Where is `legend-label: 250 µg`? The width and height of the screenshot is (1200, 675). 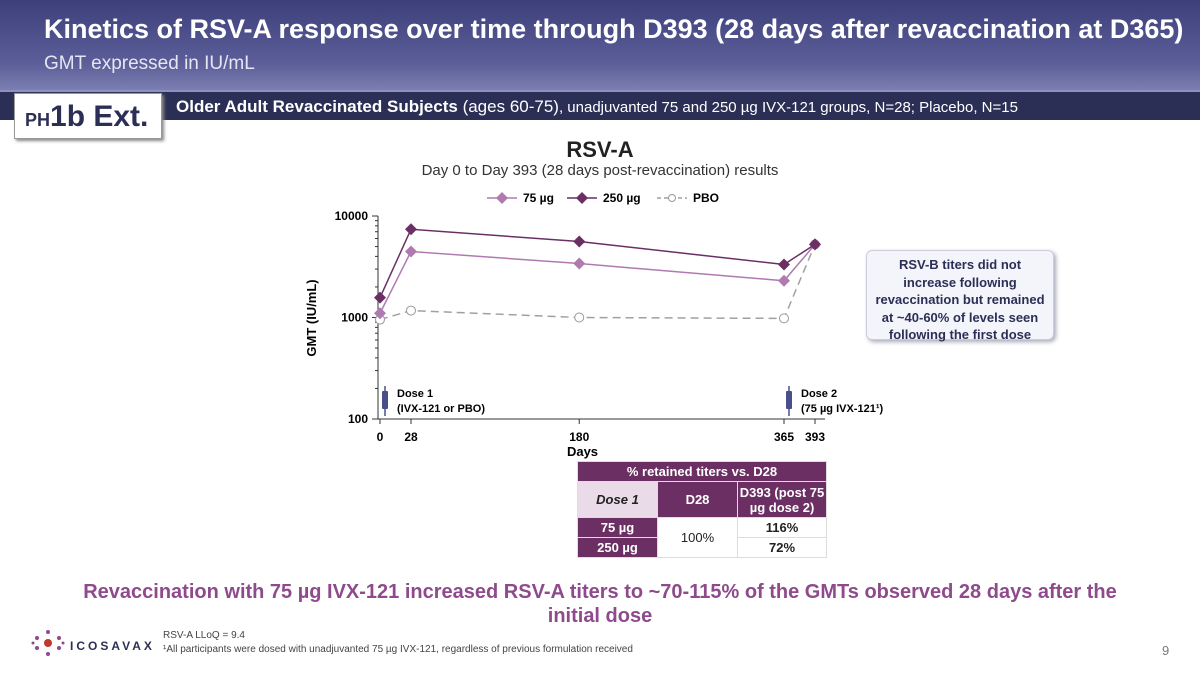
legend-label: 250 µg is located at coordinates (622, 198).